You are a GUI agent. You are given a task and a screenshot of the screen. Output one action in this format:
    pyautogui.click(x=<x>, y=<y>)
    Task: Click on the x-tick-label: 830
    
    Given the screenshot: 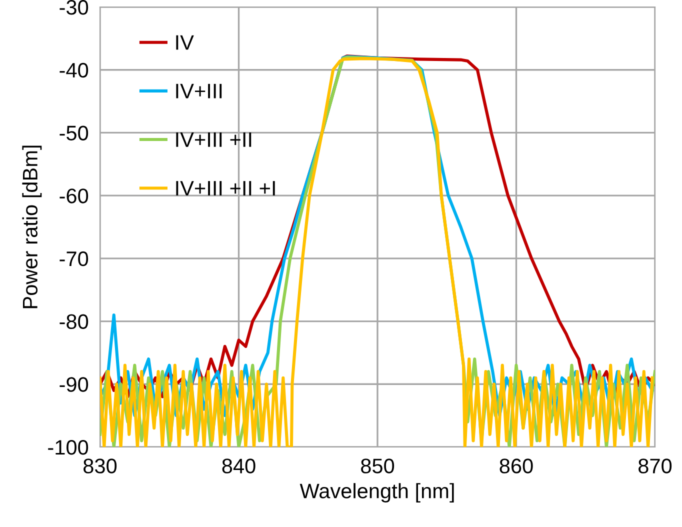 What is the action you would take?
    pyautogui.click(x=100, y=466)
    